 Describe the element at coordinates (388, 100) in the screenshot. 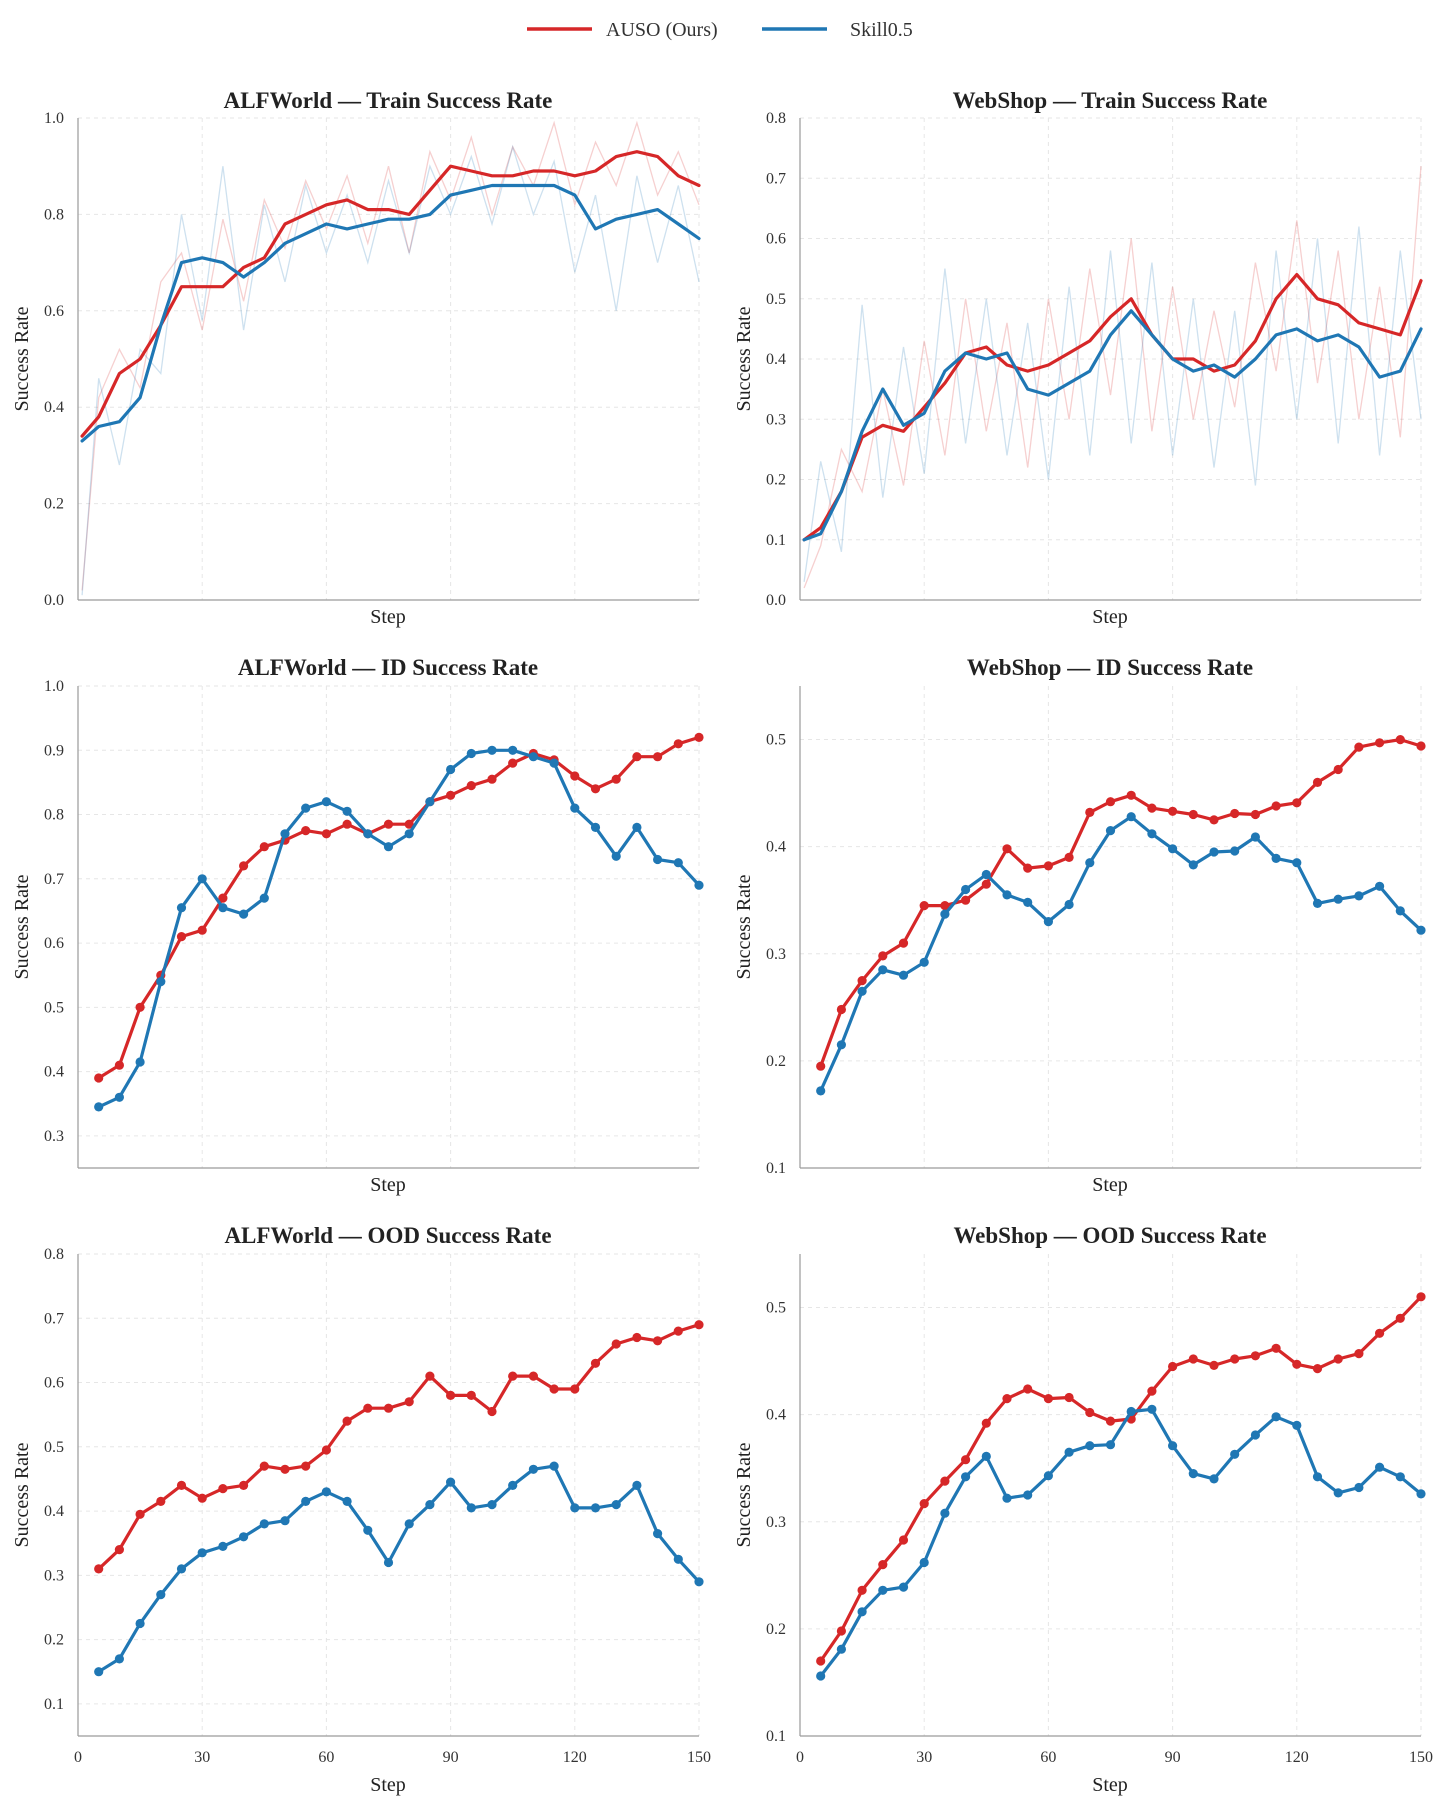

I see `panel-title: ALFWorld — Train Success Rate` at that location.